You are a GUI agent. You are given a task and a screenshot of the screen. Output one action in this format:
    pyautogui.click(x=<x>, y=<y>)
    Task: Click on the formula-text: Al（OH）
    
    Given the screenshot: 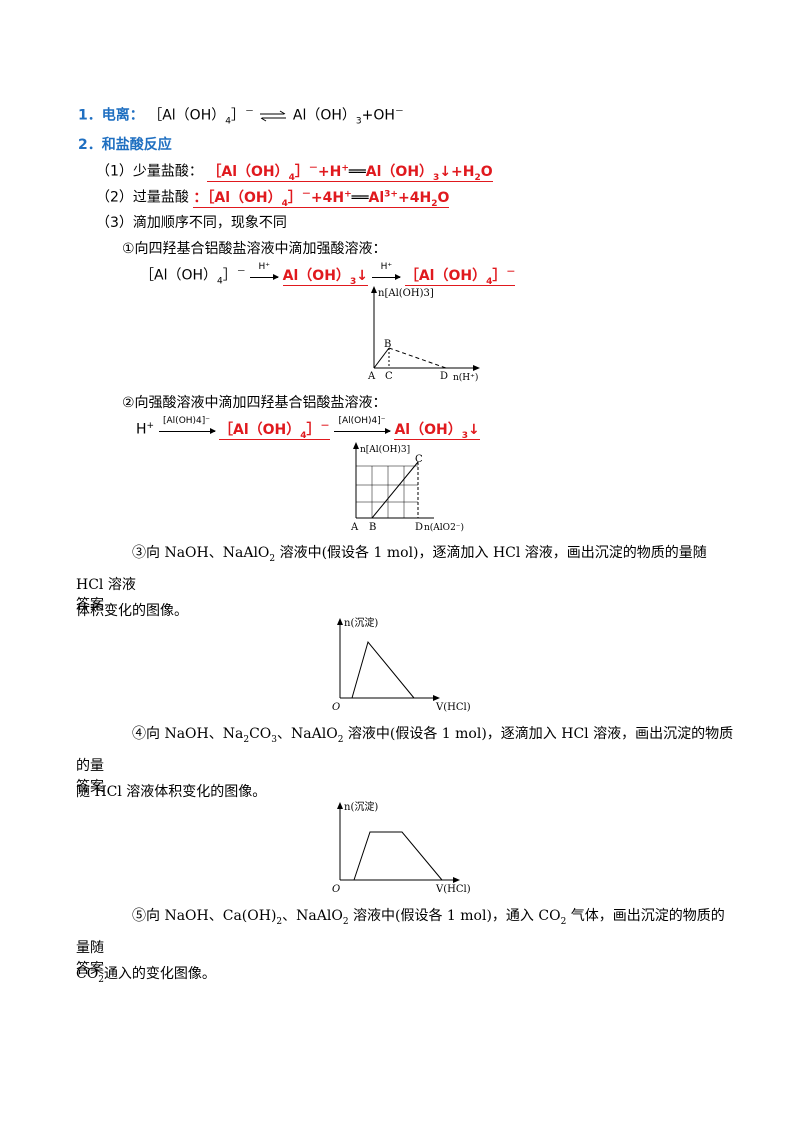 What is the action you would take?
    pyautogui.click(x=324, y=115)
    